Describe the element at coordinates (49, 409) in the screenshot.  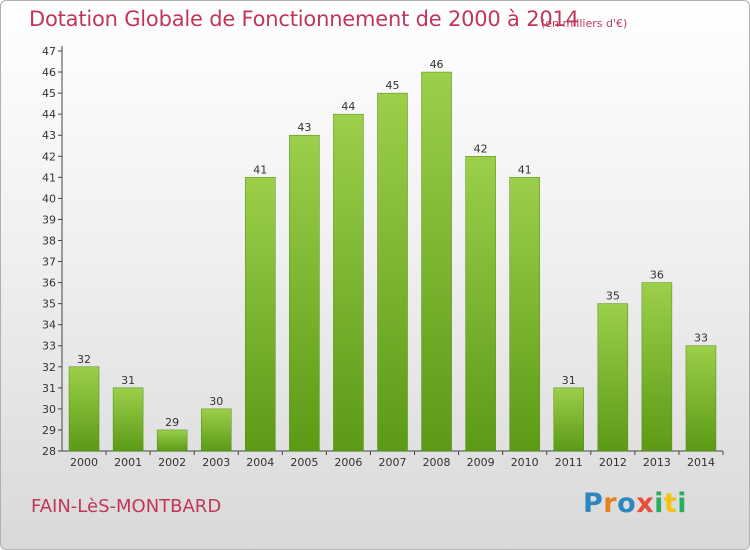
I see `y-tick-label: 30` at that location.